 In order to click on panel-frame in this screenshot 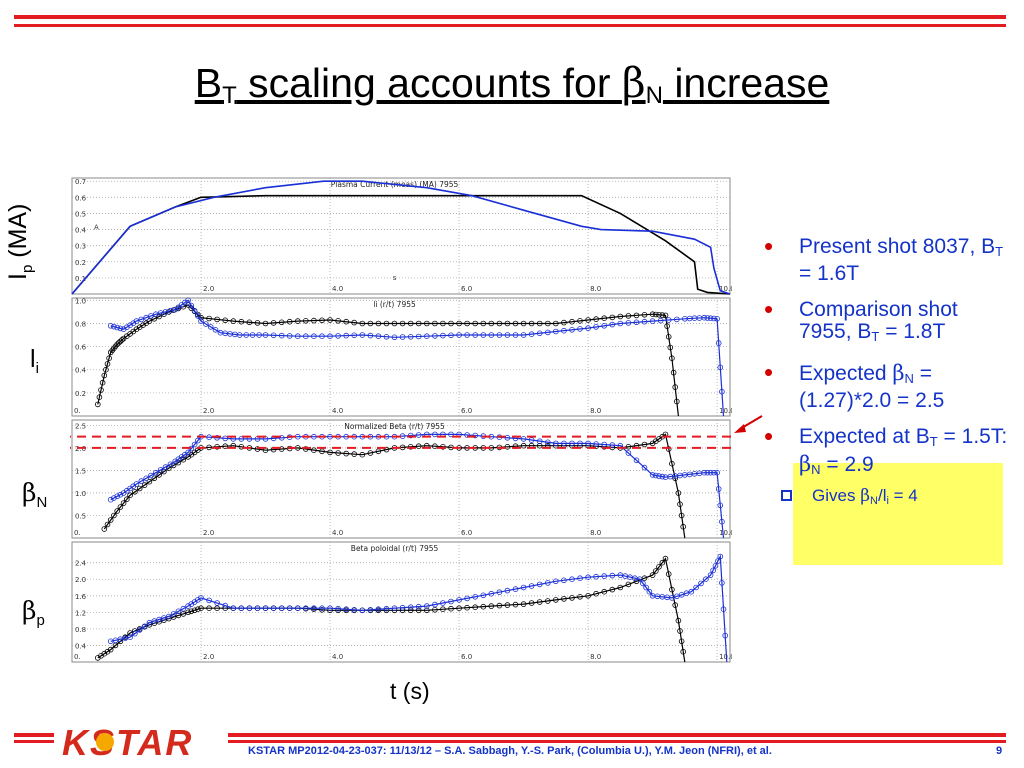, I will do `click(401, 602)`.